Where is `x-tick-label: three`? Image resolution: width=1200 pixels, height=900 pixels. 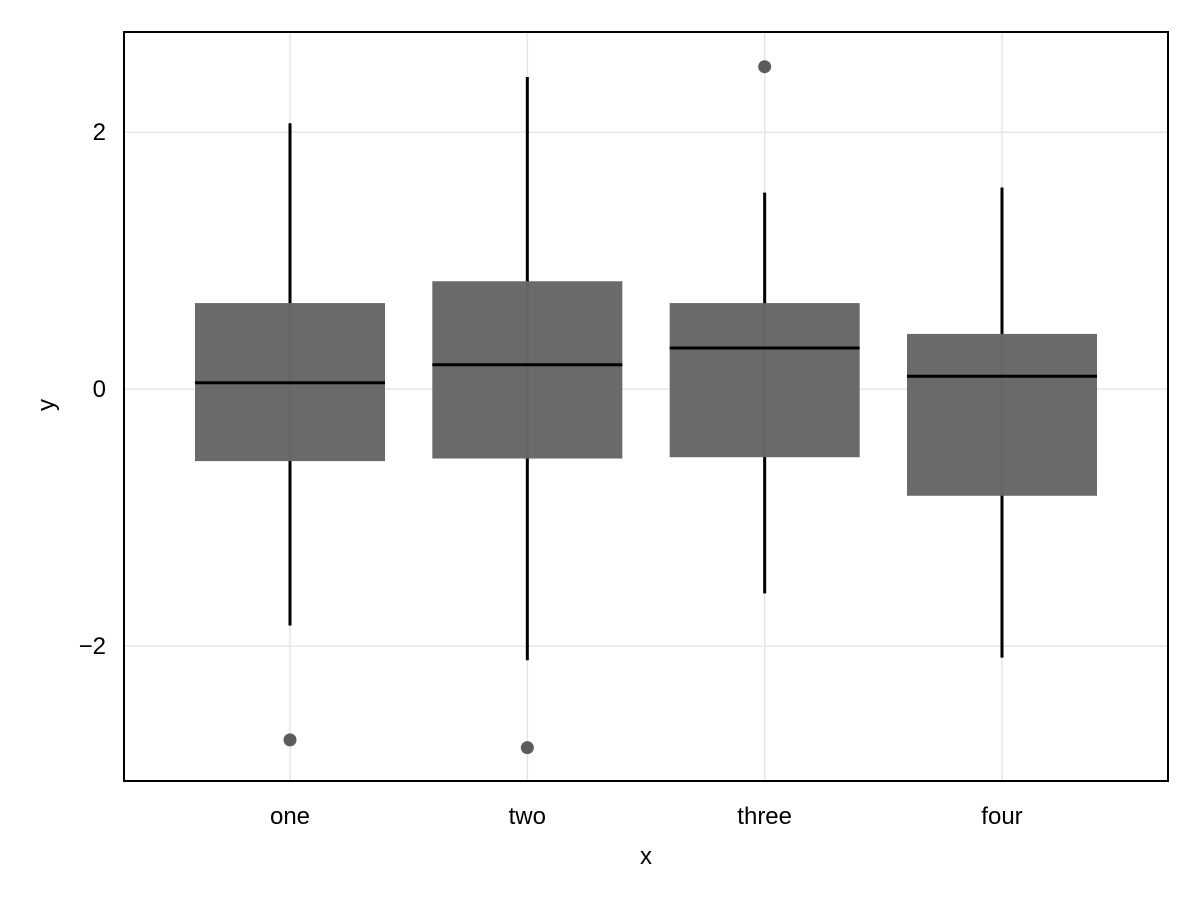 x-tick-label: three is located at coordinates (764, 816).